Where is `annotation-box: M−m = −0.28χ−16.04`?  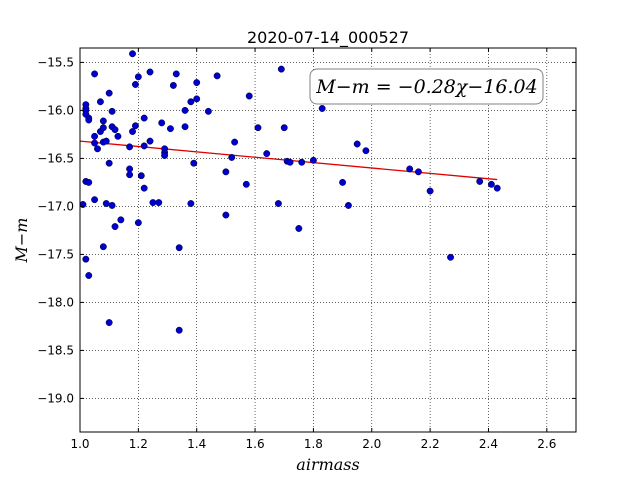 annotation-box: M−m = −0.28χ−16.04 is located at coordinates (426, 86).